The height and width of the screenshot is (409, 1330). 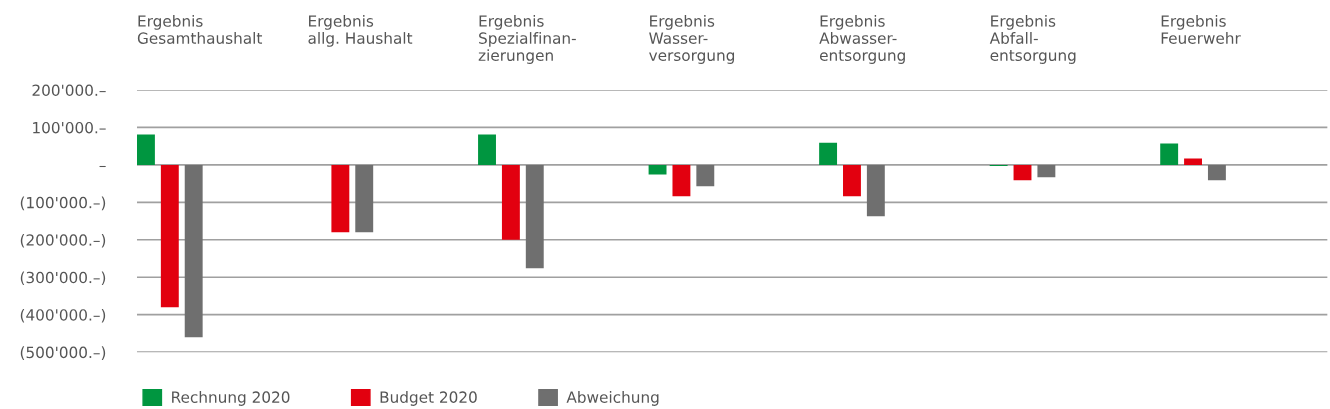 I want to click on y-tick-label: –, so click(x=102, y=166).